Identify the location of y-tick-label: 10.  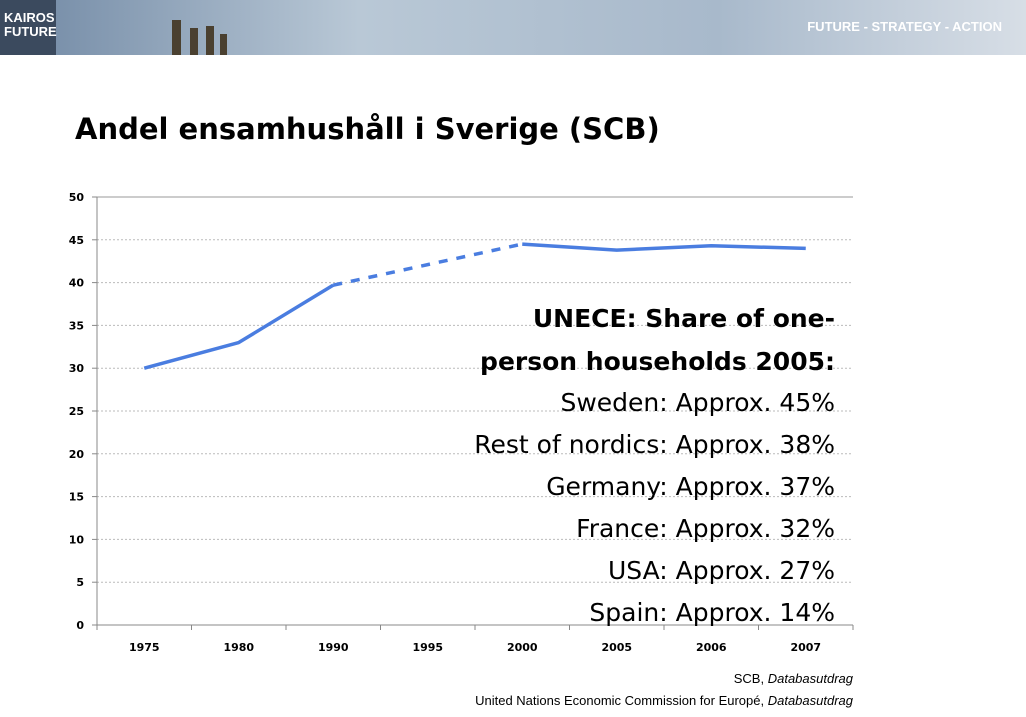
(77, 539).